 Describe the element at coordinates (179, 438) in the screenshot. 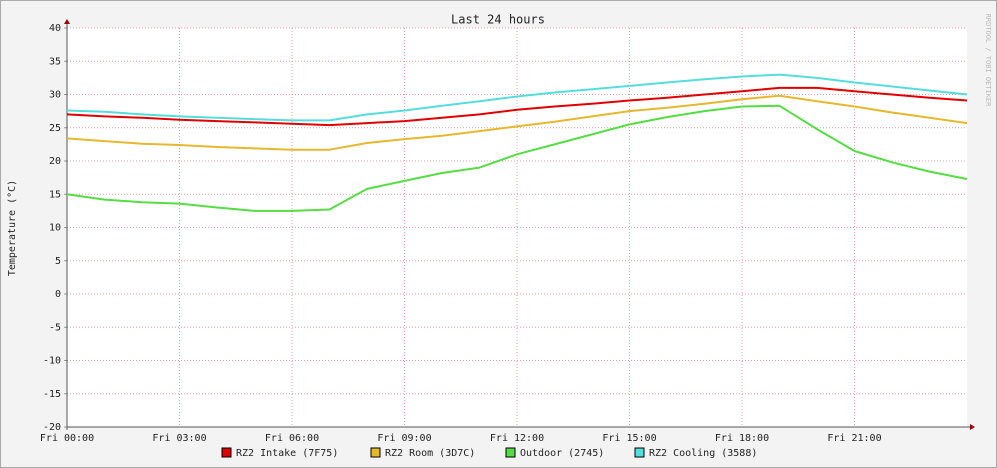

I see `x-tick-label: Fri 03:00` at that location.